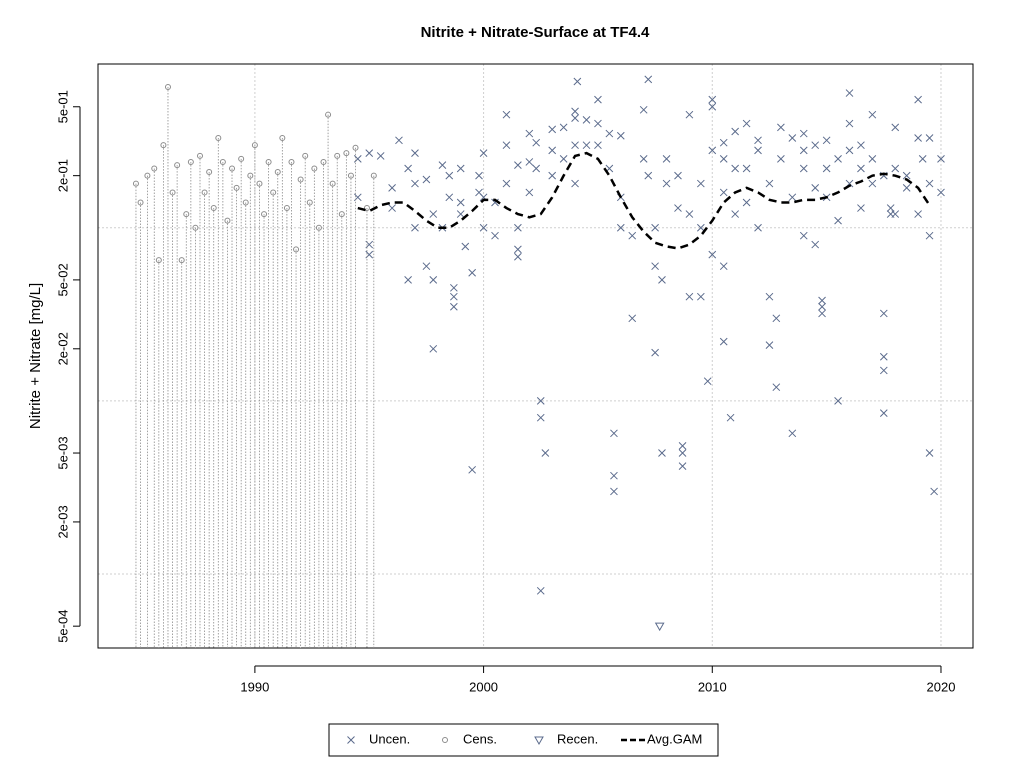 Image resolution: width=1024 pixels, height=768 pixels. Describe the element at coordinates (523, 740) in the screenshot. I see `legend-box` at that location.